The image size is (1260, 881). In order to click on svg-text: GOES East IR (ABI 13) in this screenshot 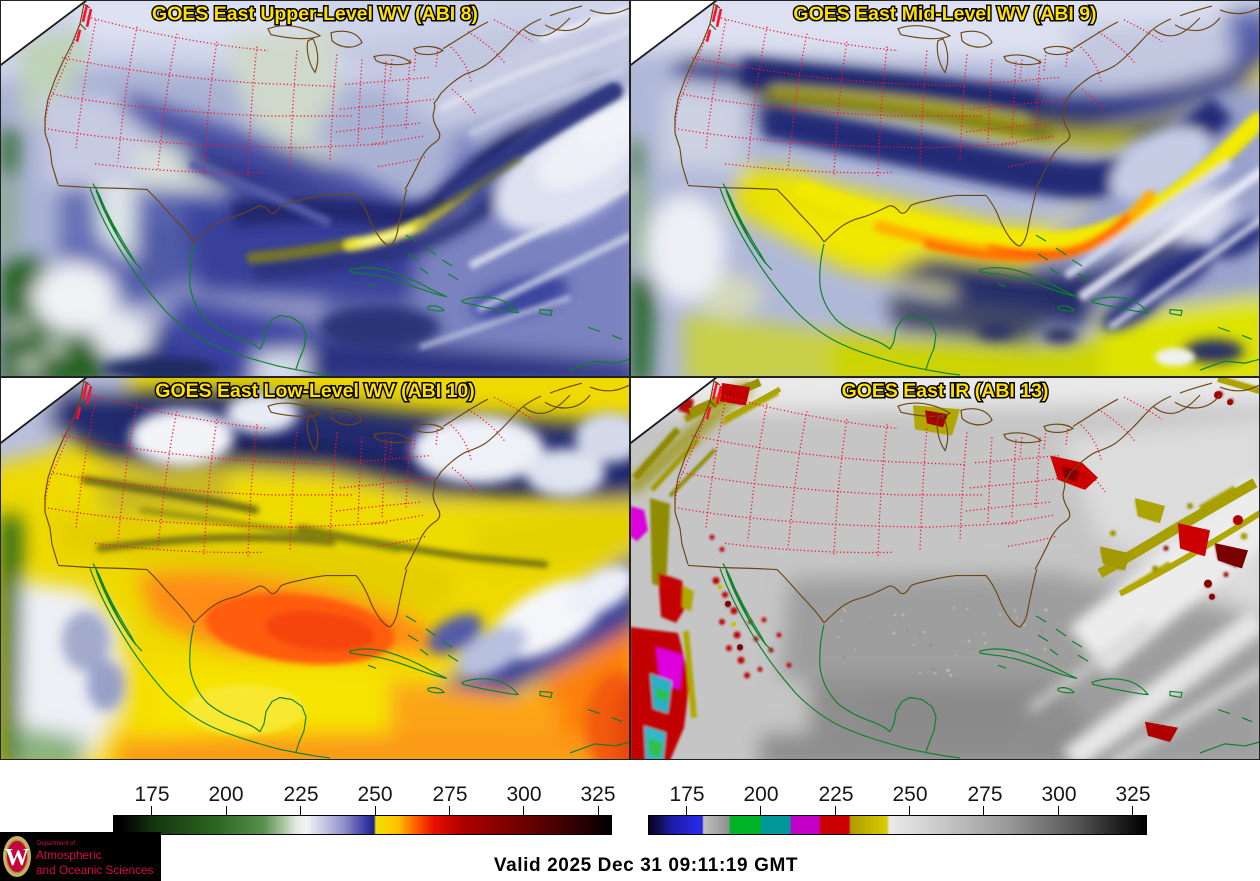, I will do `click(945, 391)`.